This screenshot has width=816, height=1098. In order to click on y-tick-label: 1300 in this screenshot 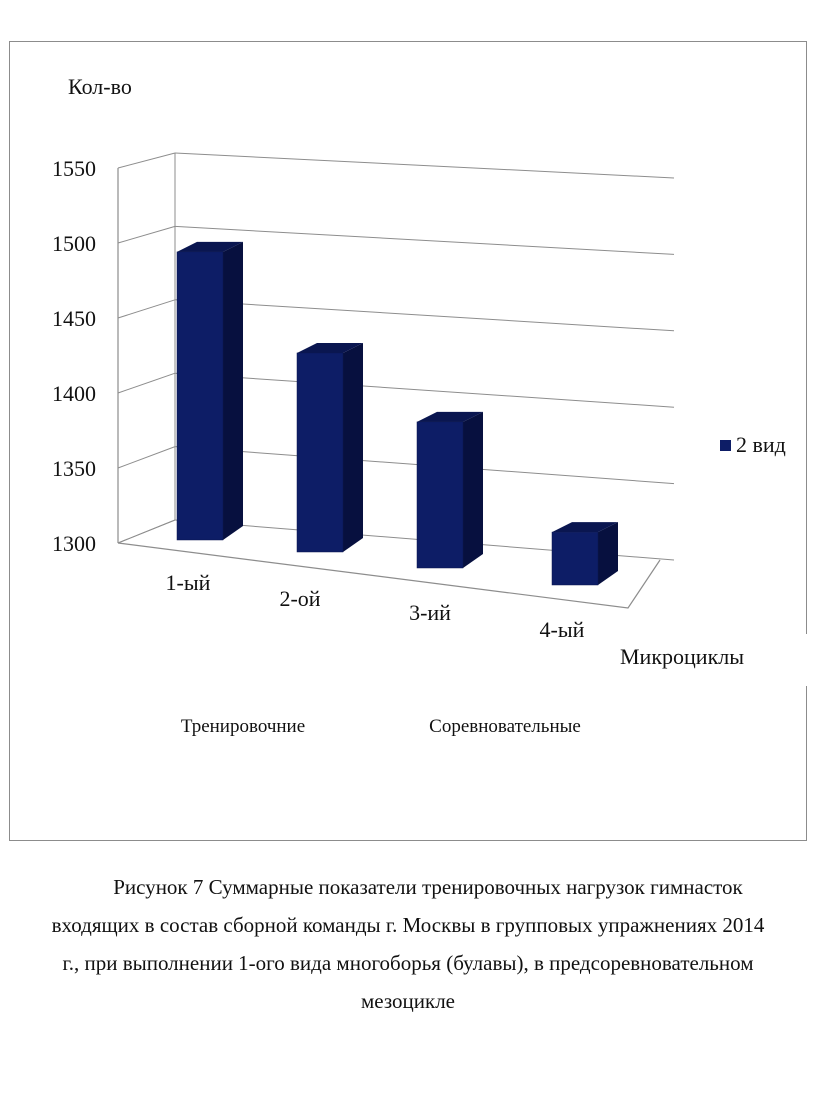, I will do `click(74, 543)`.